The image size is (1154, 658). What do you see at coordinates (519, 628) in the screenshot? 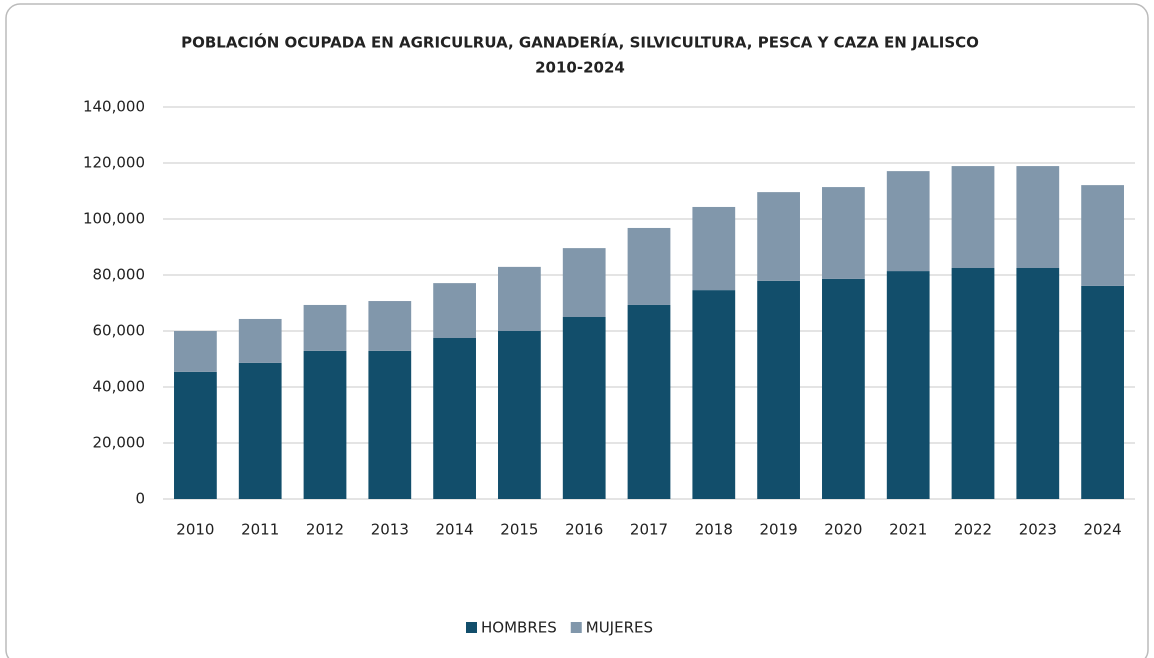
I see `legend-label: HOMBRES` at bounding box center [519, 628].